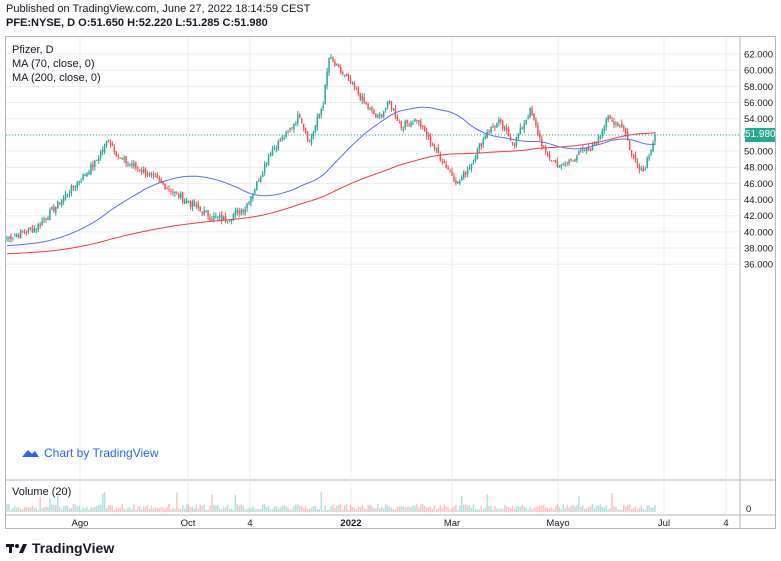 The height and width of the screenshot is (561, 781). I want to click on watermark-text: Chart by TradingView, so click(101, 453).